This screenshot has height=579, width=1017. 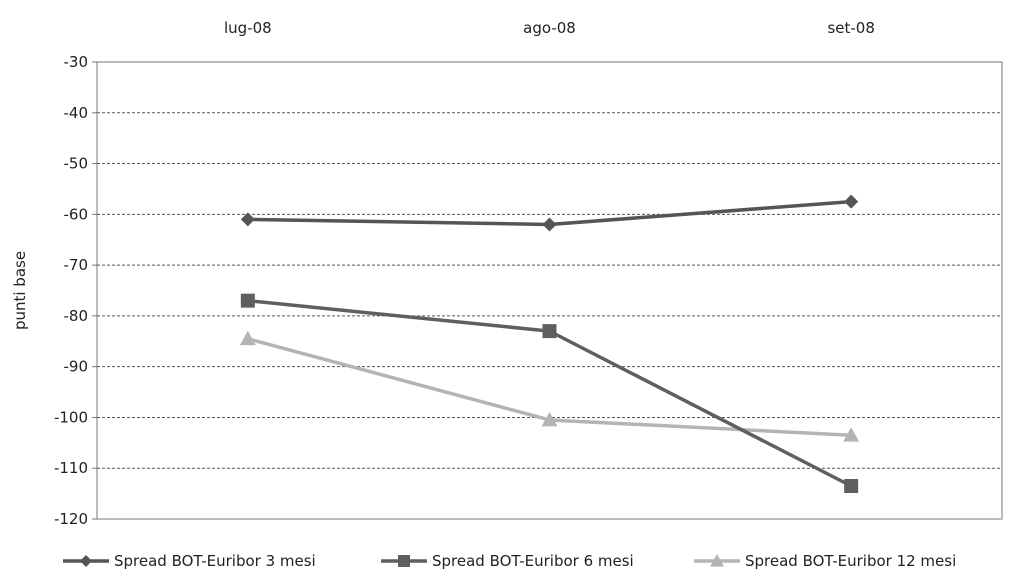 I want to click on y-tick-label: -80, so click(x=76, y=316).